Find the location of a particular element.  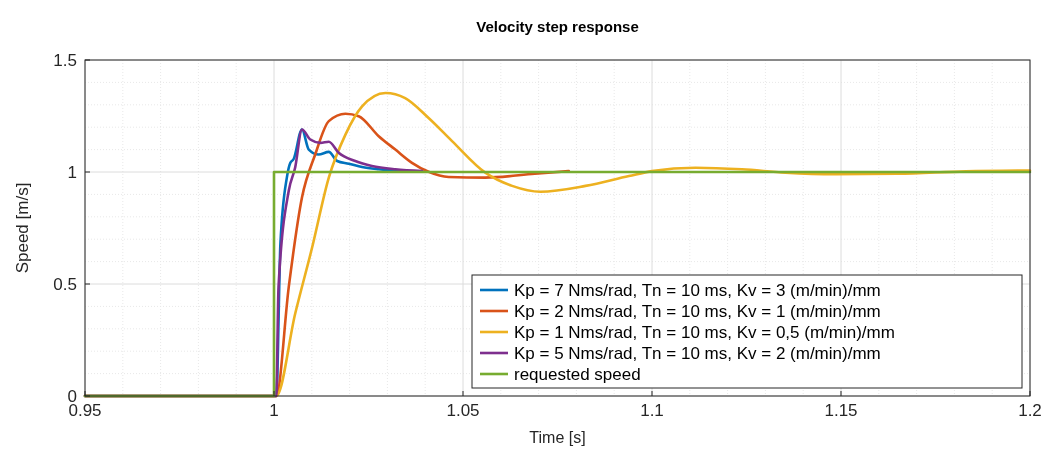

y-axis-title: Speed [m/s] is located at coordinates (22, 228).